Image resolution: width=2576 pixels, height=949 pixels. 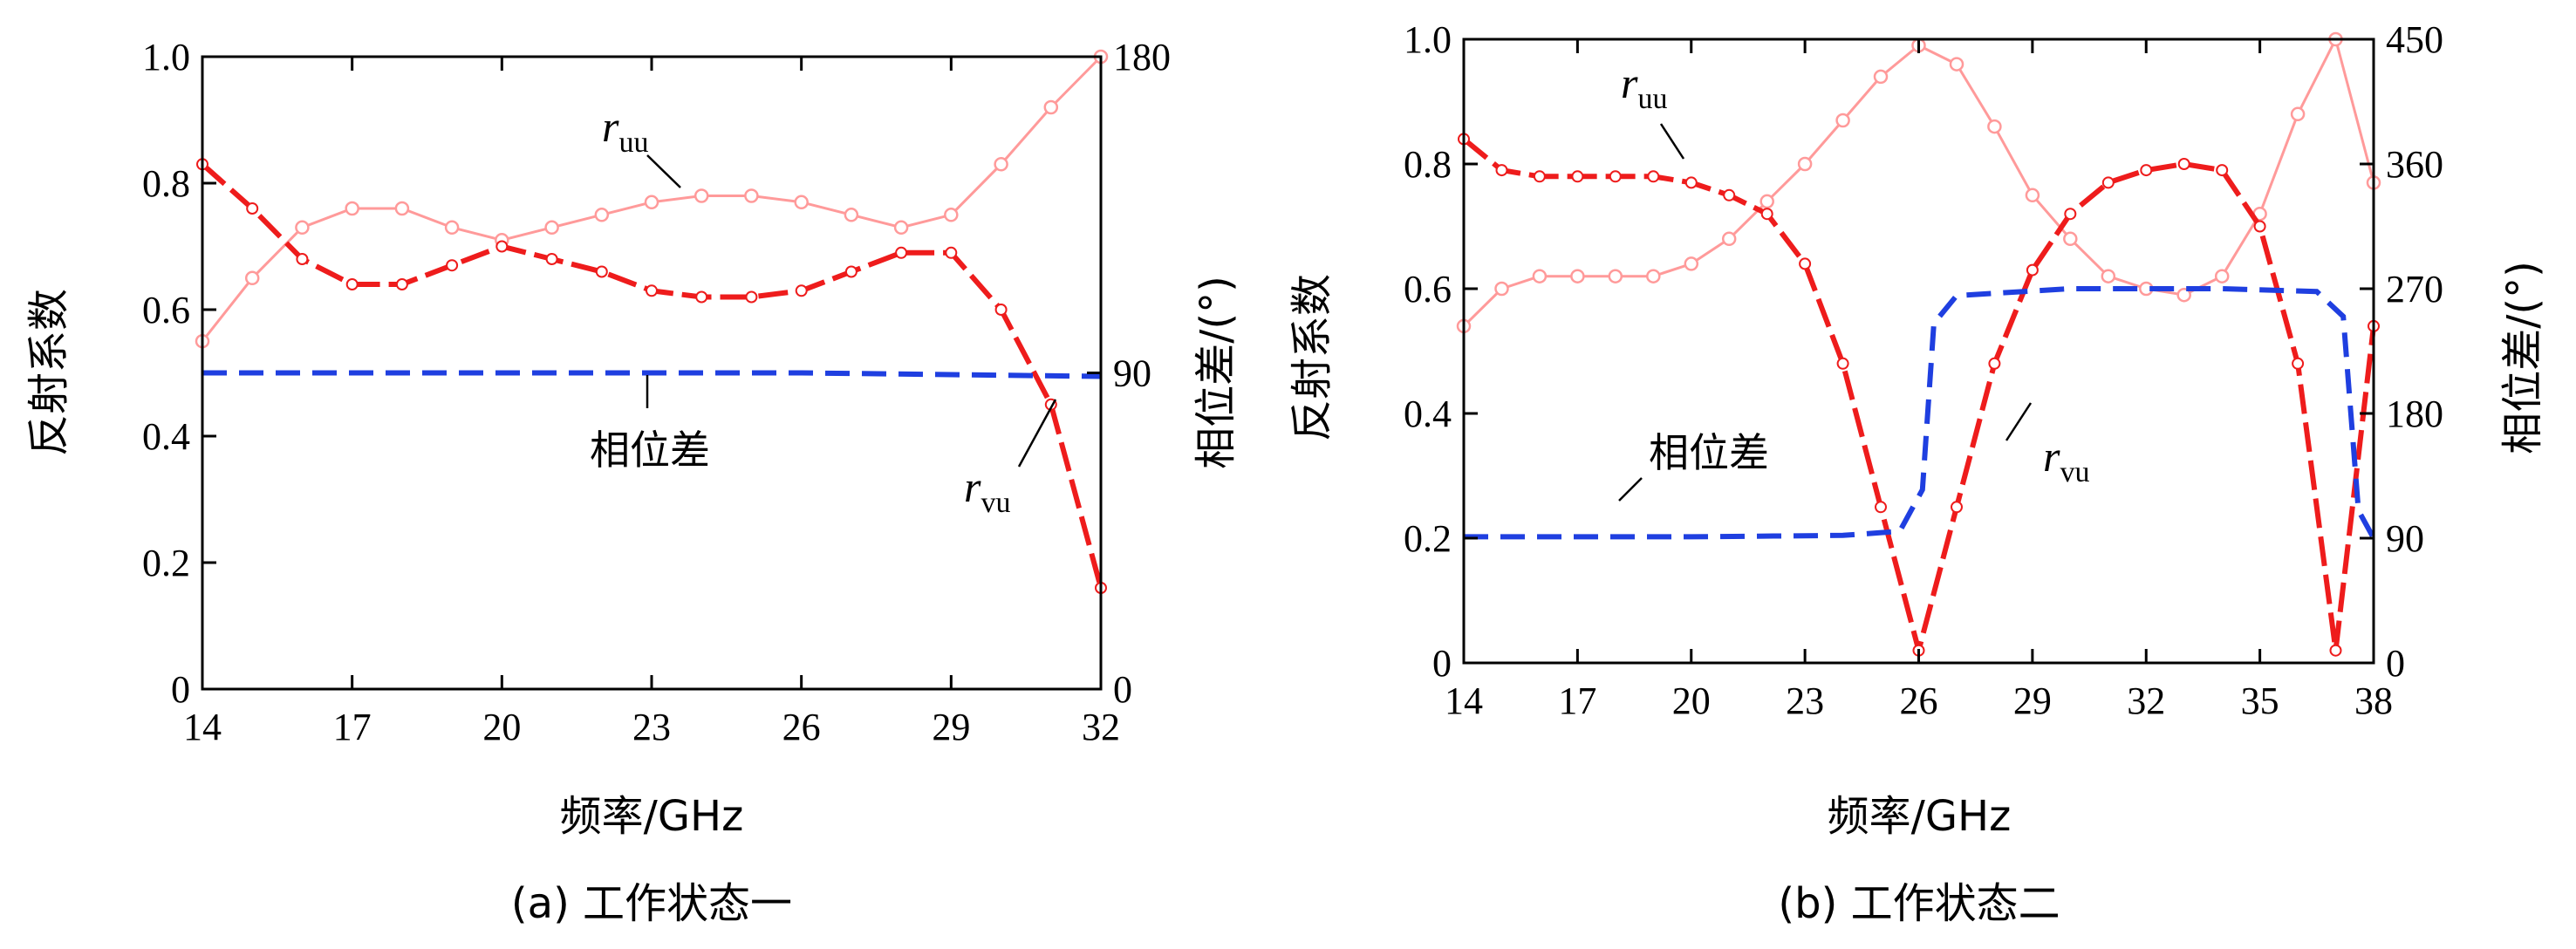 What do you see at coordinates (166, 310) in the screenshot?
I see `panel-a-ytick-label: 0.6` at bounding box center [166, 310].